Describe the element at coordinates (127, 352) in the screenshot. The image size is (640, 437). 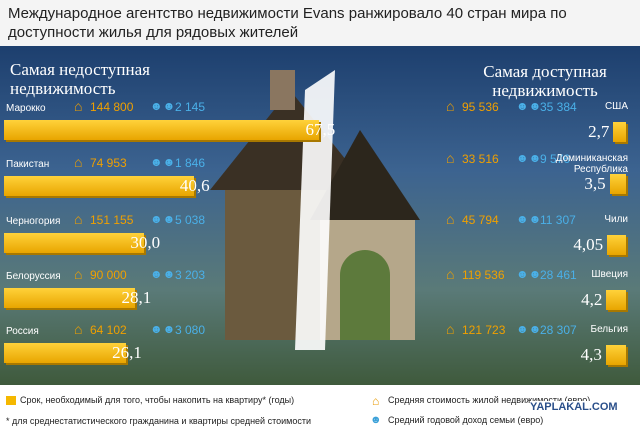
I see `years-label: 26,1` at that location.